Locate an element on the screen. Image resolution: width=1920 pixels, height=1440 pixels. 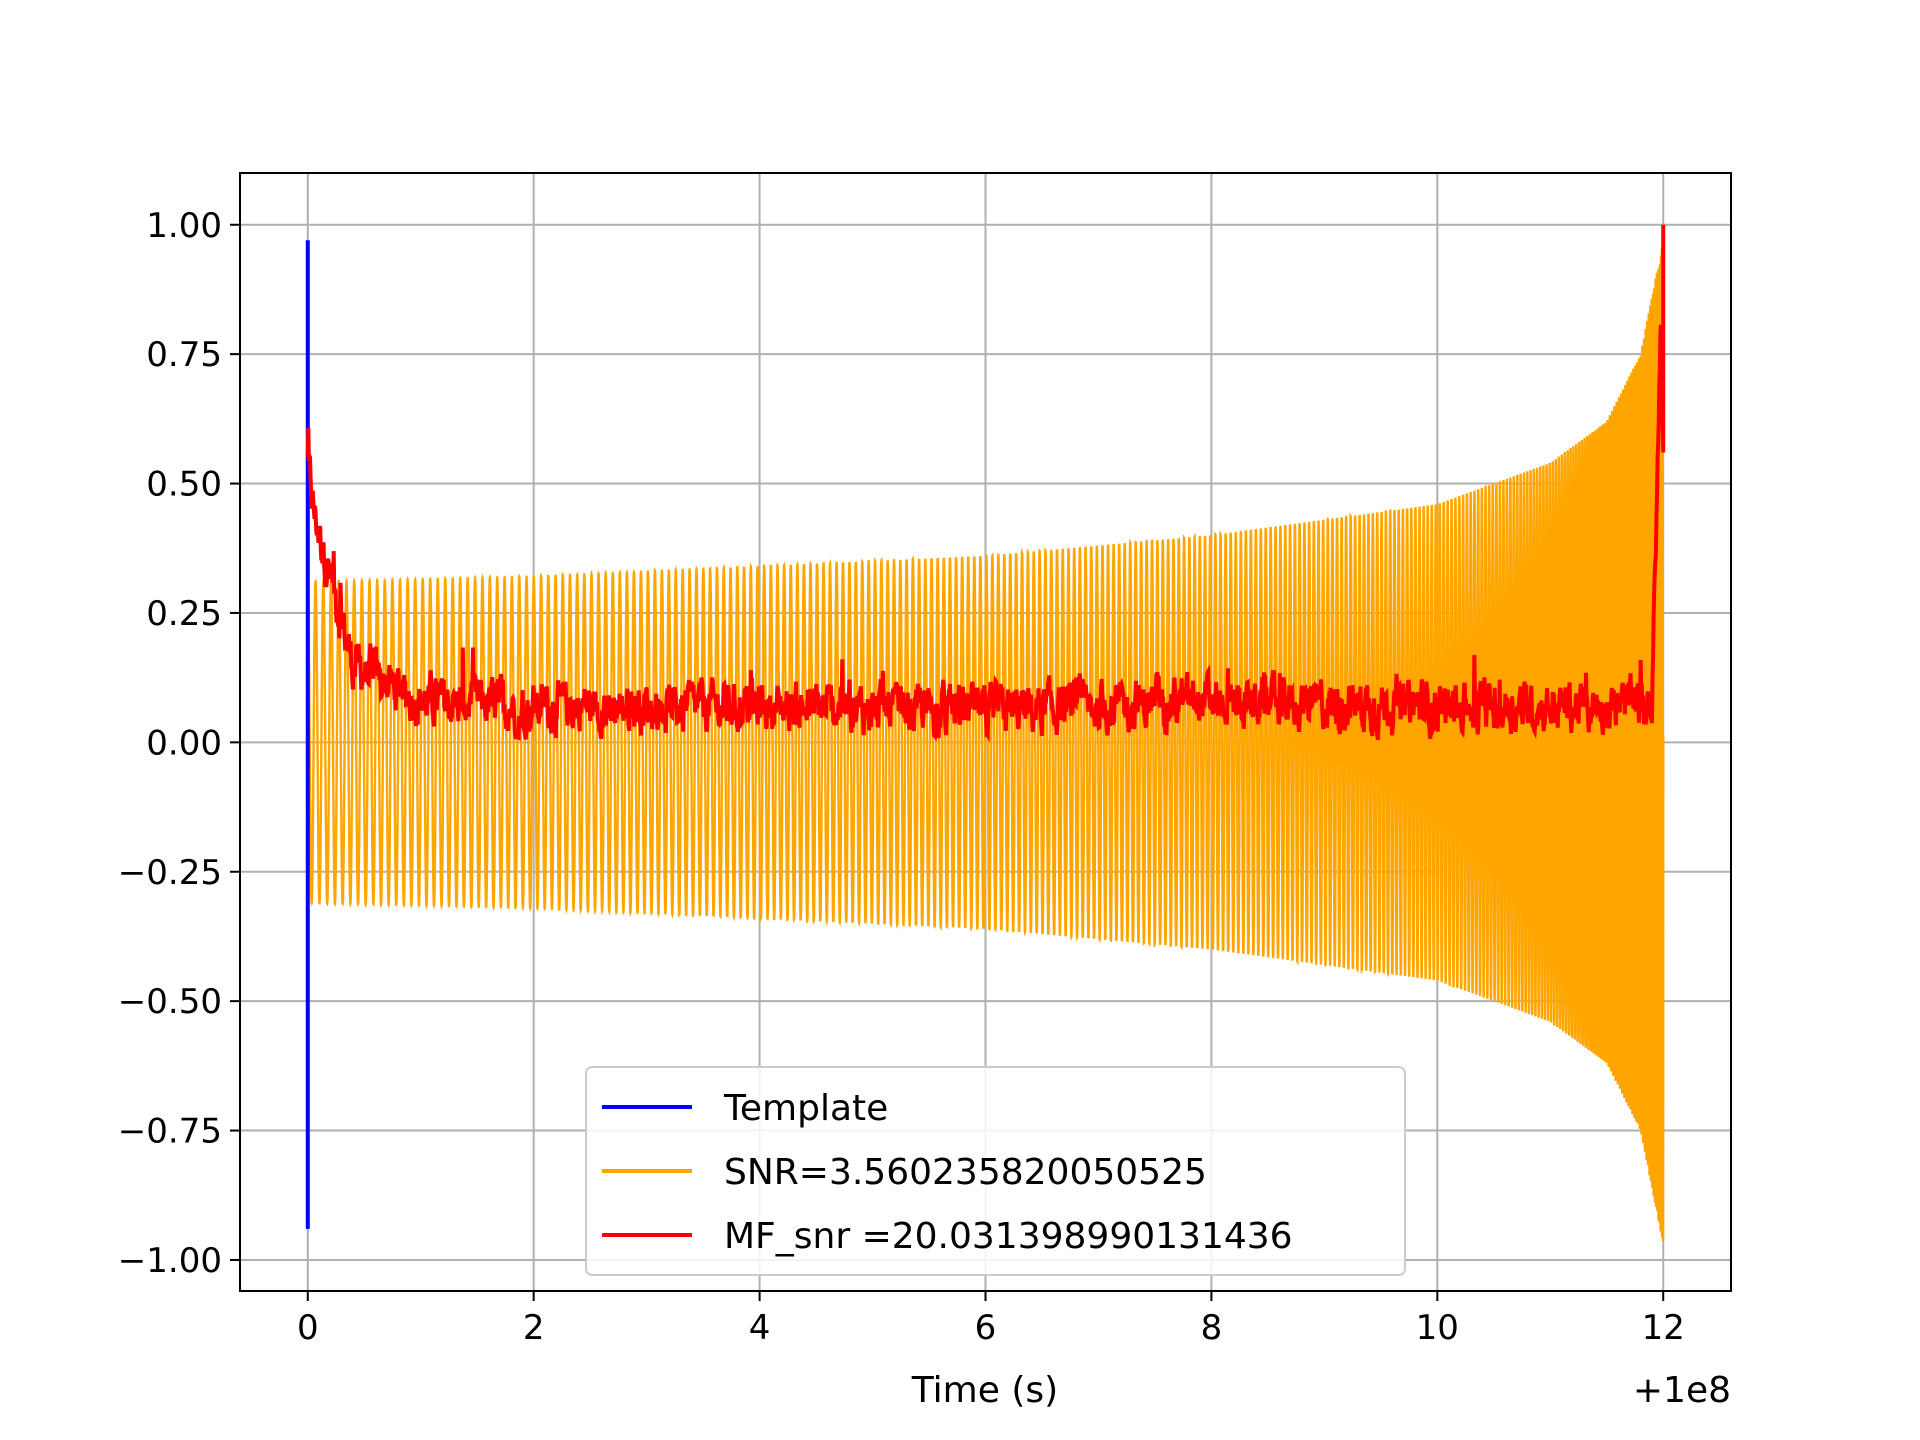
y-tick-label: 1.00 is located at coordinates (184, 226).